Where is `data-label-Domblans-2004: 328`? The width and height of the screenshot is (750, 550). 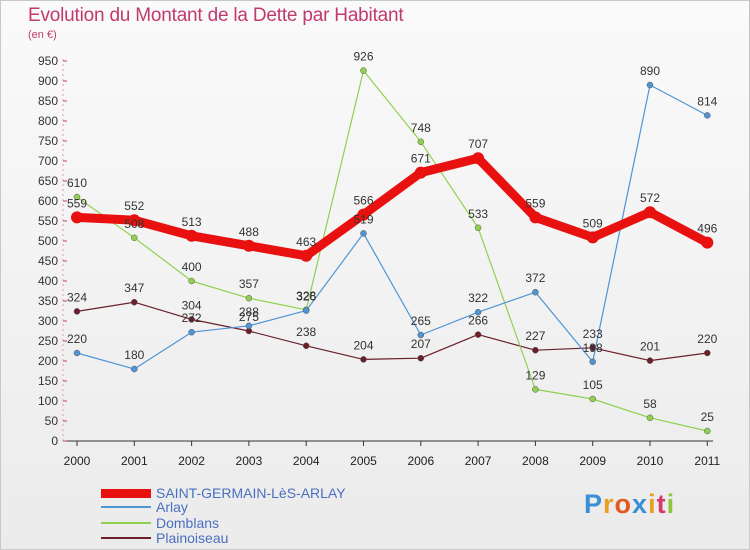 data-label-Domblans-2004: 328 is located at coordinates (306, 296).